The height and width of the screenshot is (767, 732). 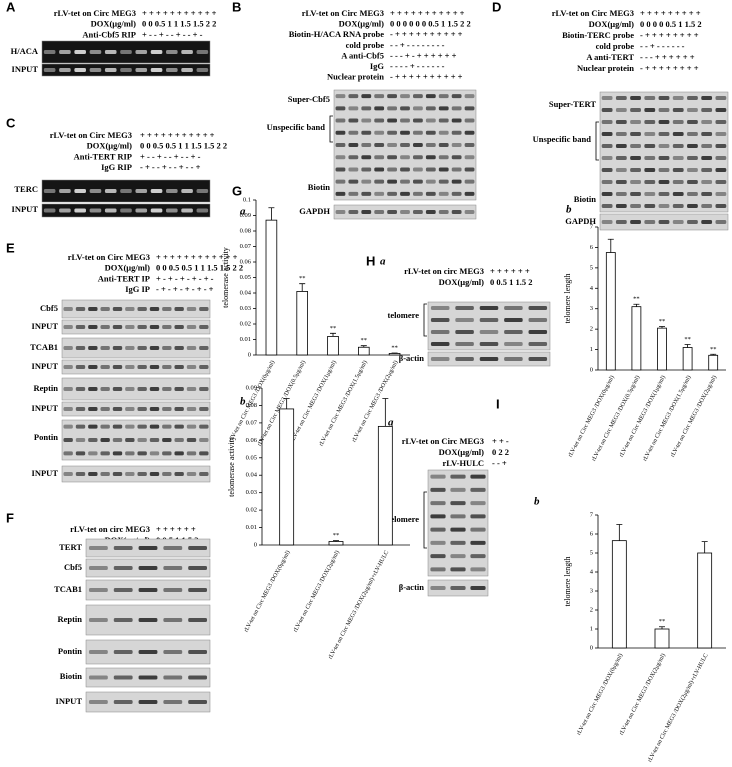 I want to click on y-tick-label: 0.09, so click(x=245, y=215).